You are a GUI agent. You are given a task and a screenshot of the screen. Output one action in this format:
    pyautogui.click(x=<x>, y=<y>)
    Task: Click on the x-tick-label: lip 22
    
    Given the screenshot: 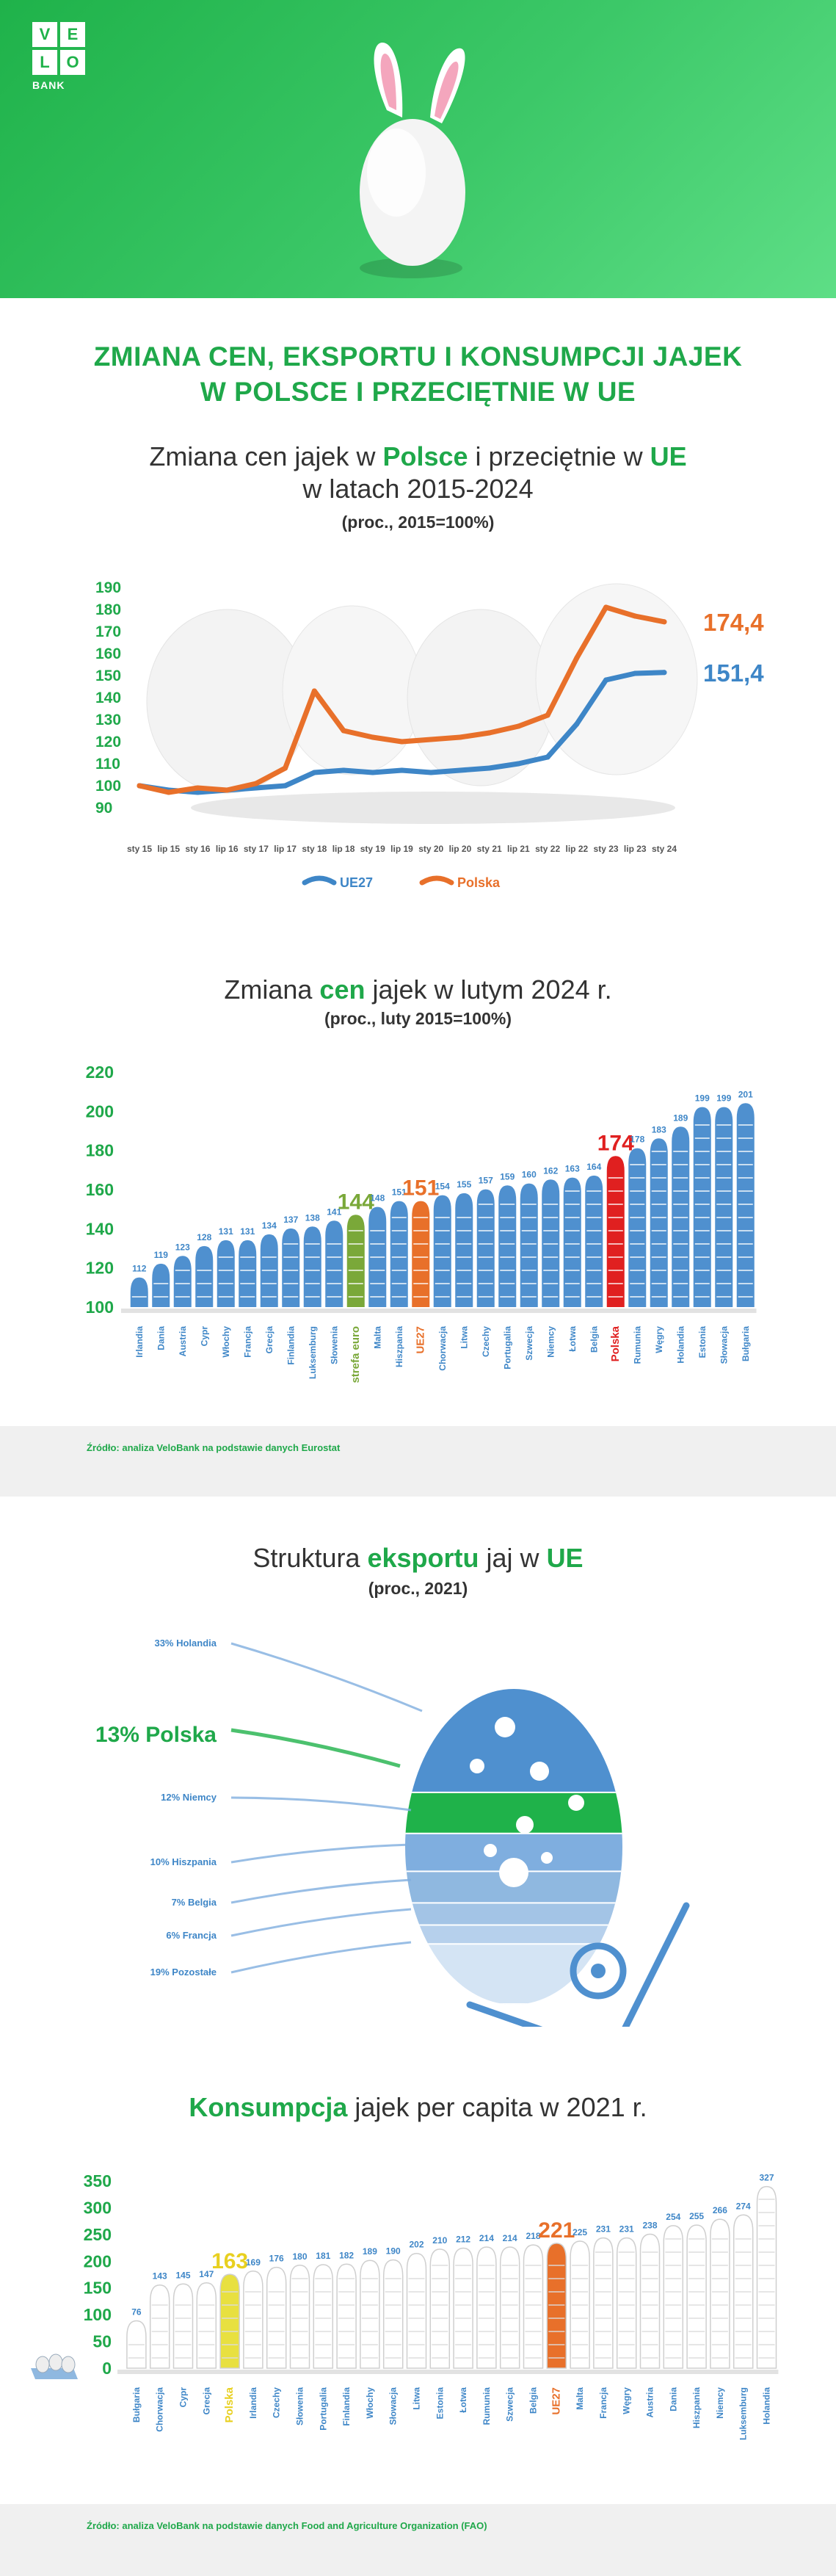 What is the action you would take?
    pyautogui.click(x=576, y=849)
    